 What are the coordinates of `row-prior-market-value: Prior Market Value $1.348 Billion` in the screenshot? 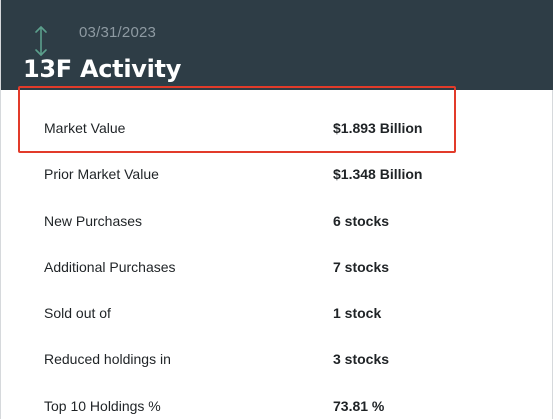 It's located at (277, 173).